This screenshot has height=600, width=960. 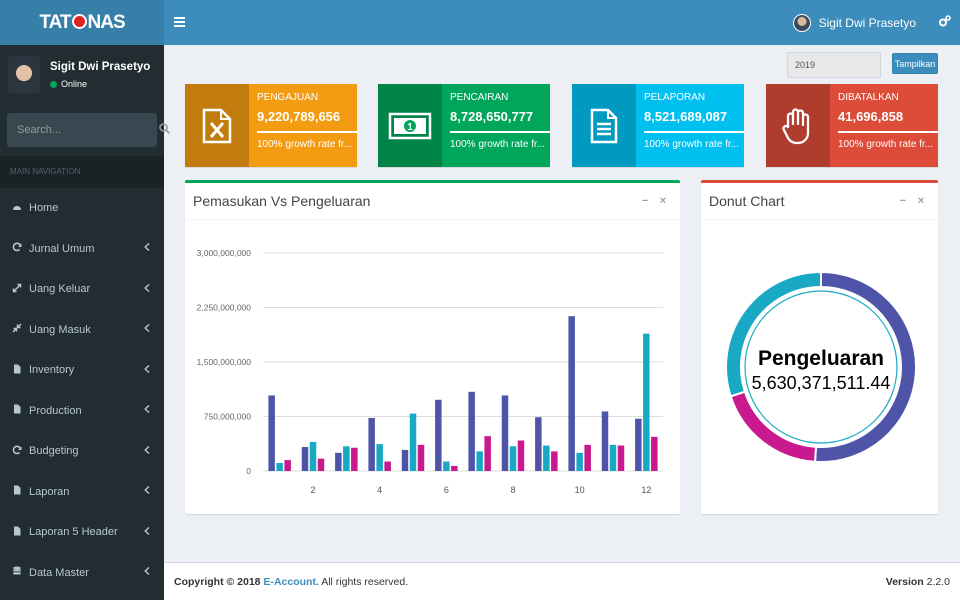 What do you see at coordinates (20, 289) in the screenshot?
I see `expand-icon` at bounding box center [20, 289].